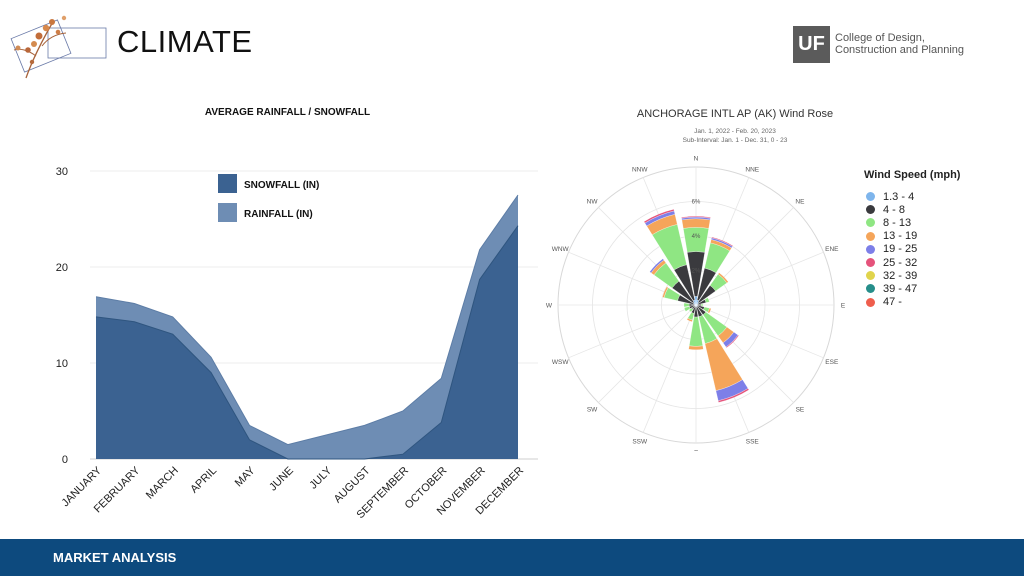  Describe the element at coordinates (696, 272) in the screenshot. I see `radial-label: 2%` at that location.